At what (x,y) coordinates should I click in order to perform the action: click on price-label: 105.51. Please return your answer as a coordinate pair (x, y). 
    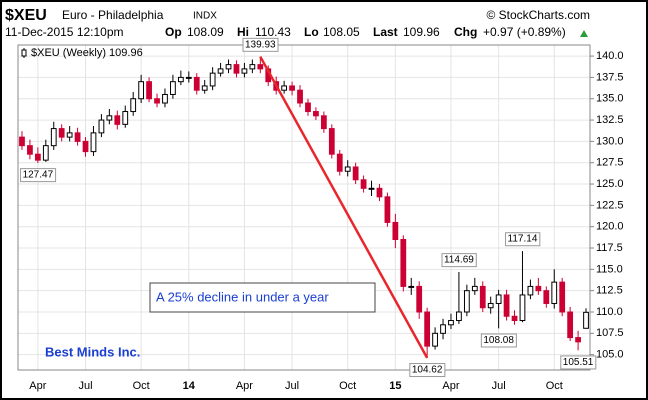
    Looking at the image, I should click on (578, 362).